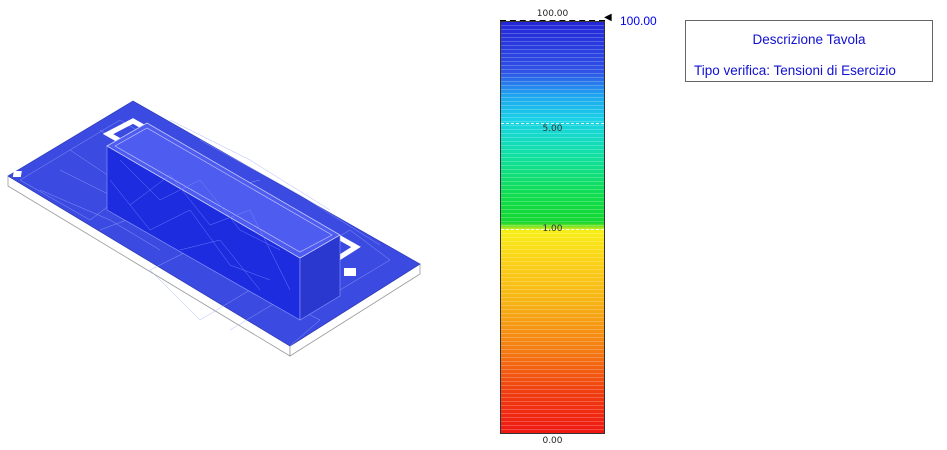  What do you see at coordinates (350, 272) in the screenshot?
I see `hole-right` at bounding box center [350, 272].